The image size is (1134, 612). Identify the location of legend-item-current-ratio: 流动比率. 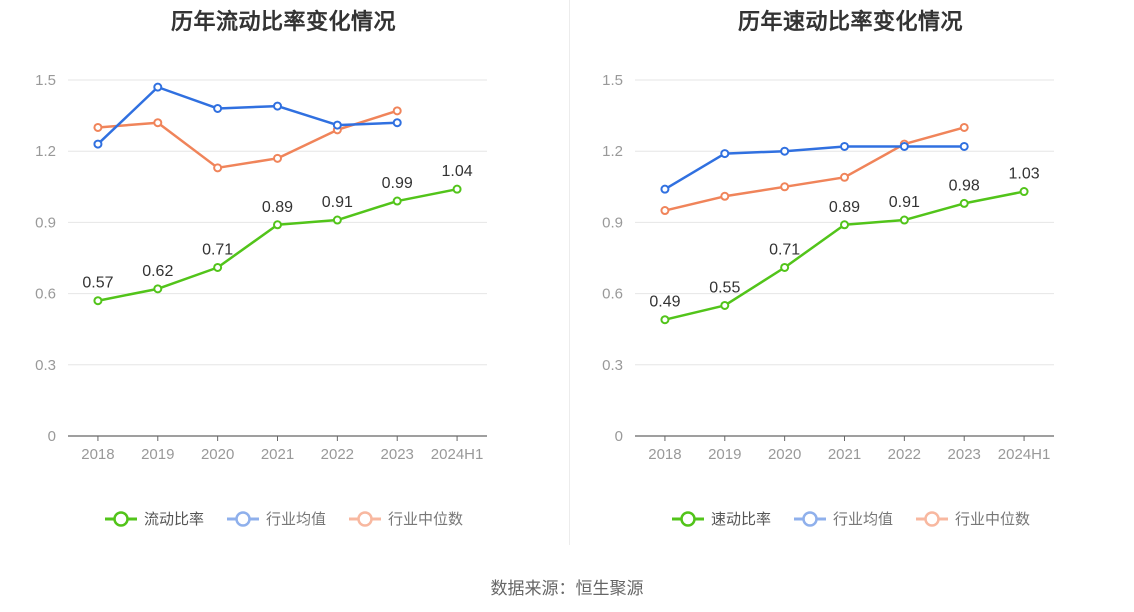
(154, 518).